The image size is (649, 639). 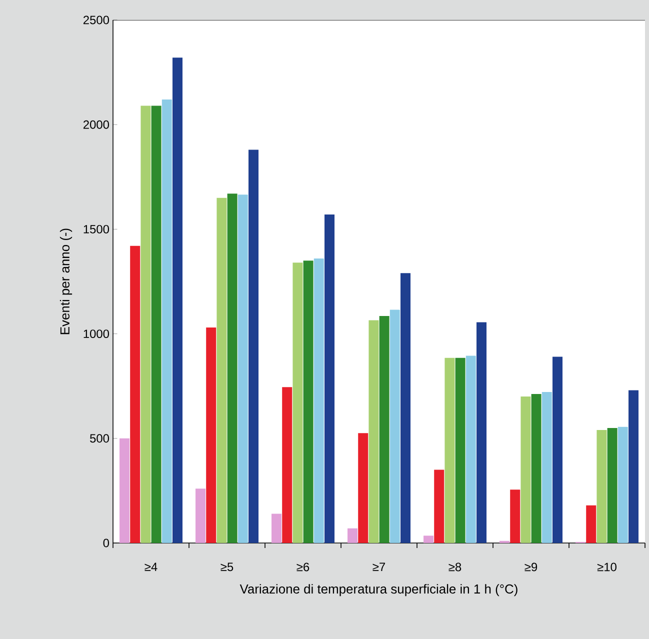 I want to click on x-tick-label: ≥9, so click(x=531, y=567).